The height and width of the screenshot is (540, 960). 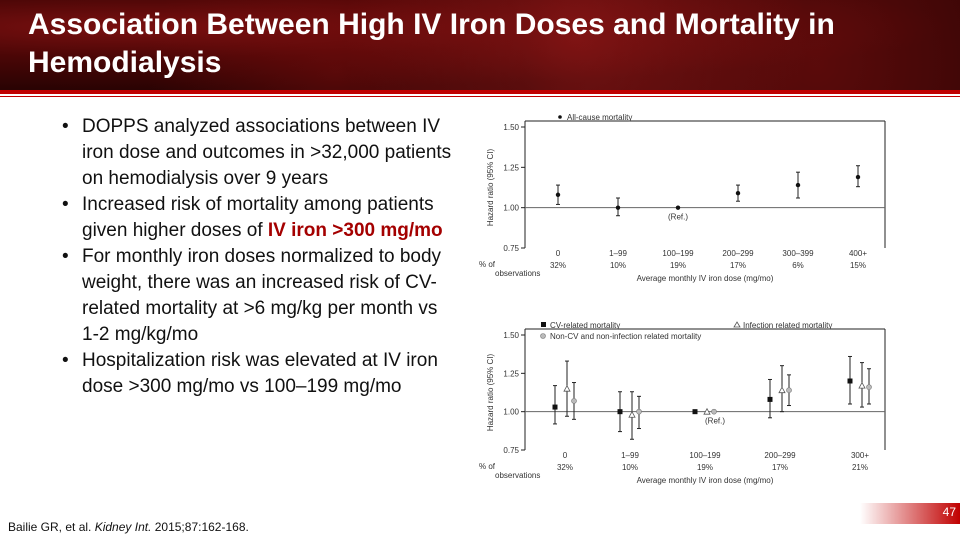 What do you see at coordinates (51, 527) in the screenshot?
I see `citation-authors: Bailie GR, et al.` at bounding box center [51, 527].